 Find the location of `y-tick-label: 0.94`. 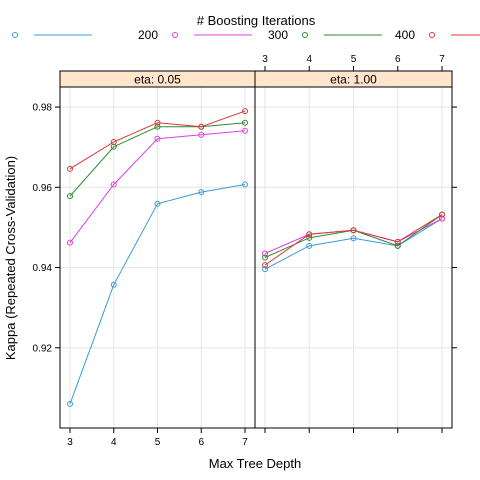

y-tick-label: 0.94 is located at coordinates (43, 268).